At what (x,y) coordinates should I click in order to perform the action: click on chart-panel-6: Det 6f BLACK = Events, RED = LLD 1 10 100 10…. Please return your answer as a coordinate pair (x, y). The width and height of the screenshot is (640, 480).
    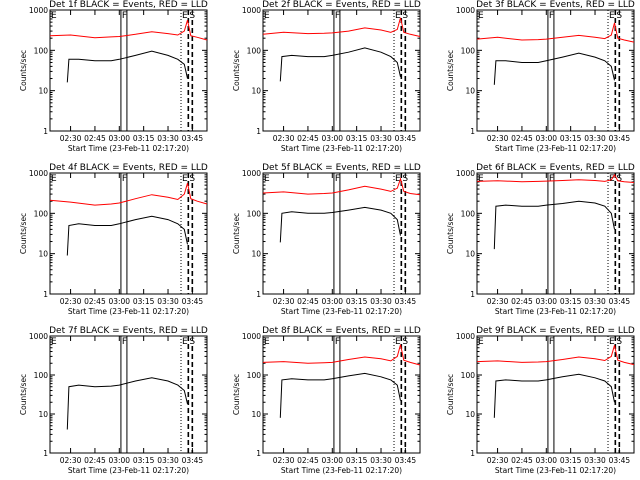
    Looking at the image, I should click on (540, 239).